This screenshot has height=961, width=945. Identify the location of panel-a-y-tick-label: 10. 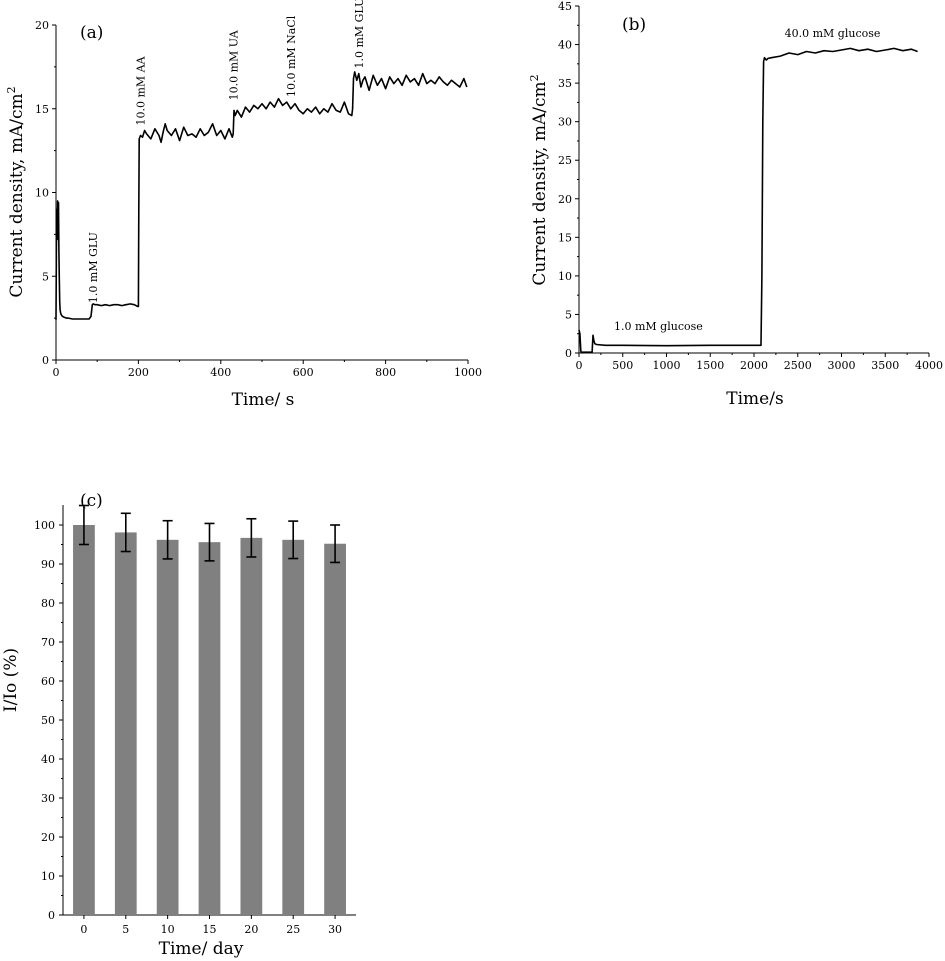
(42, 193).